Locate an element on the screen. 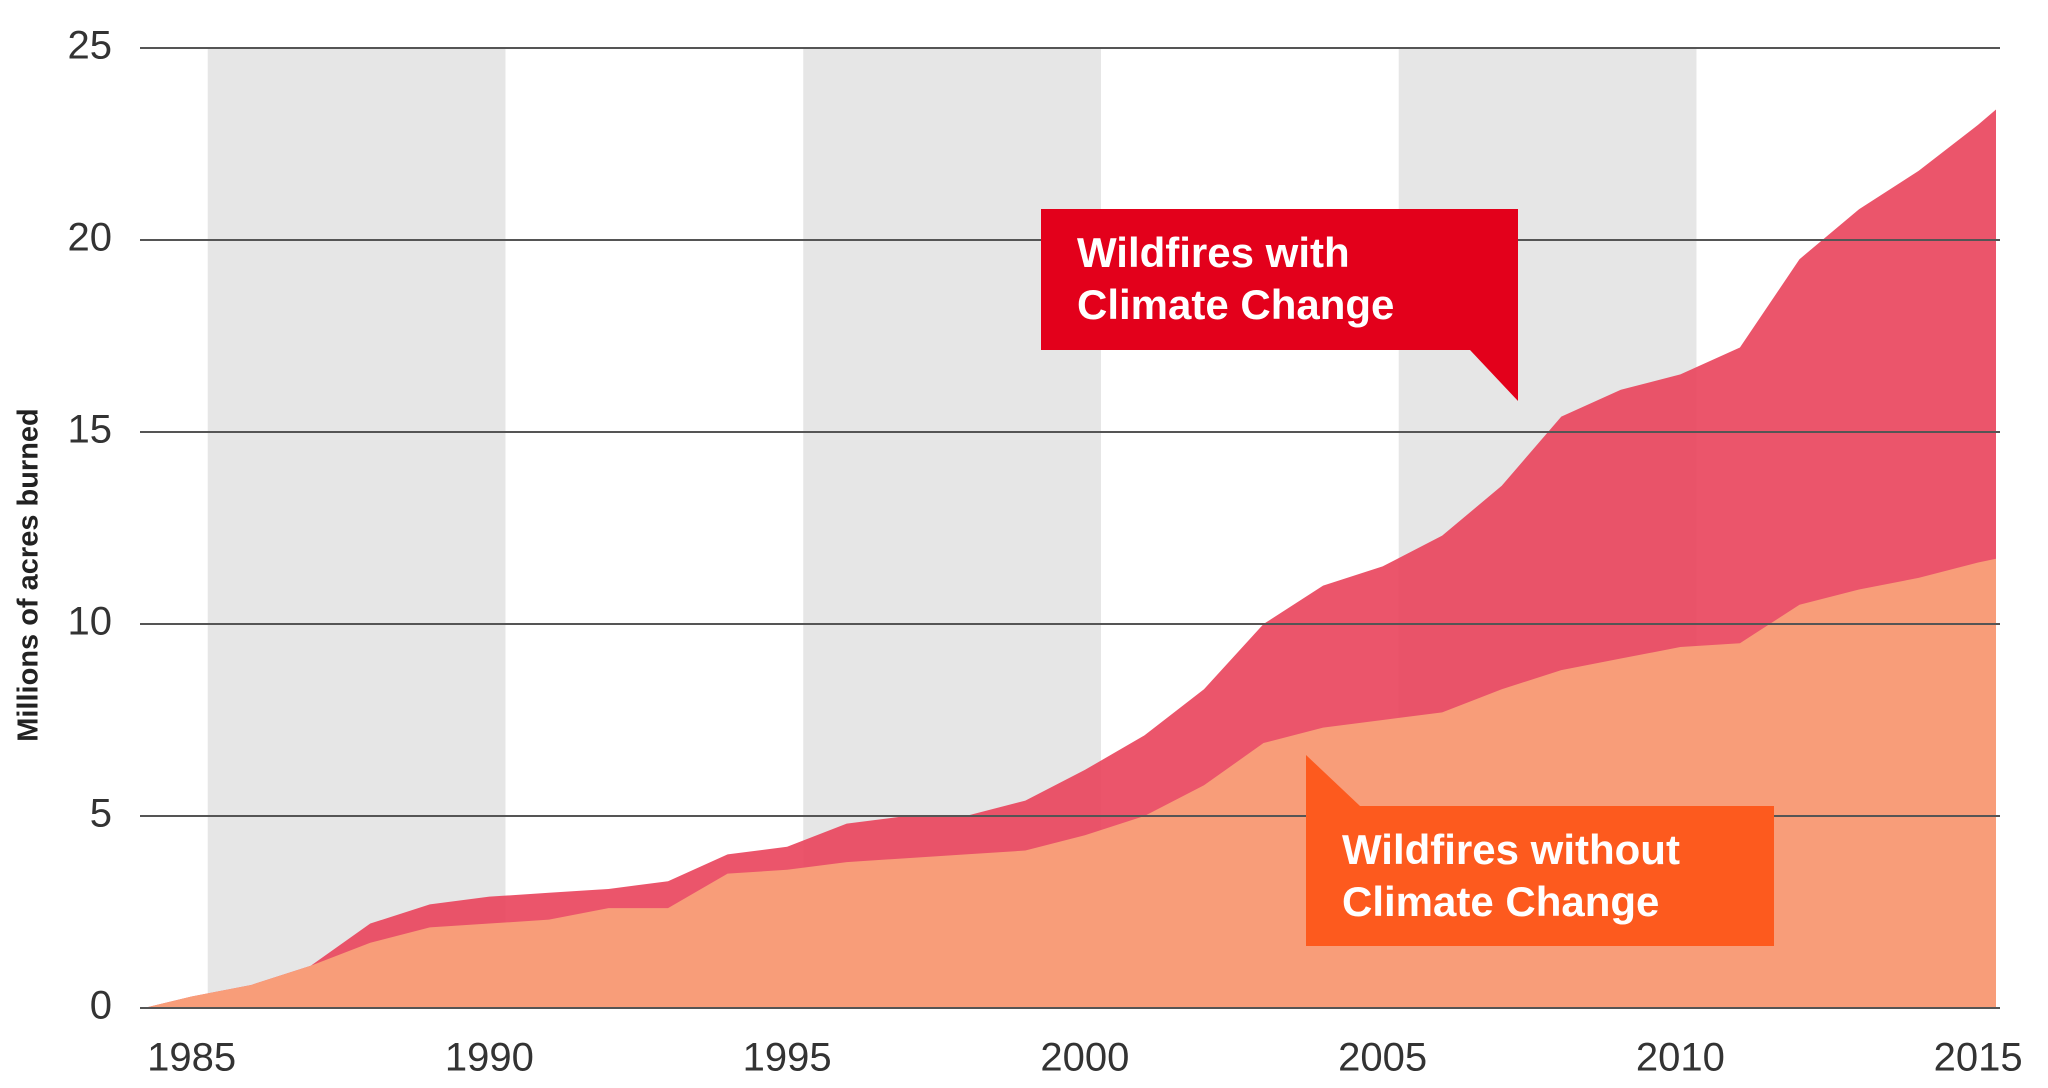 This screenshot has height=1088, width=2048. band is located at coordinates (356, 528).